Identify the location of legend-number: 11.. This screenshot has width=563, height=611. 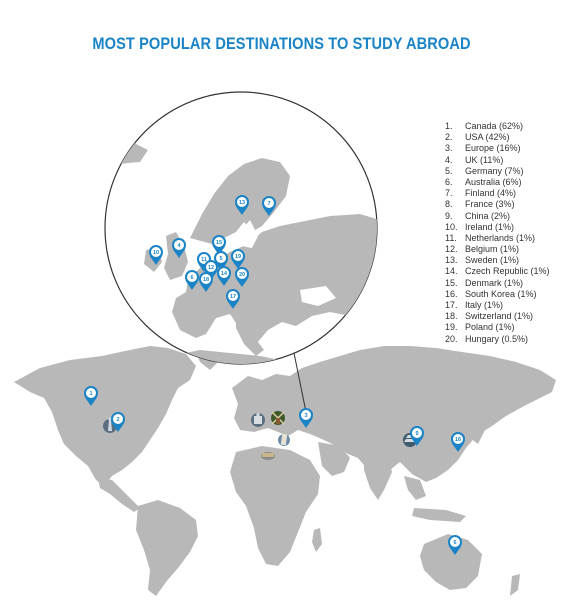
(451, 237).